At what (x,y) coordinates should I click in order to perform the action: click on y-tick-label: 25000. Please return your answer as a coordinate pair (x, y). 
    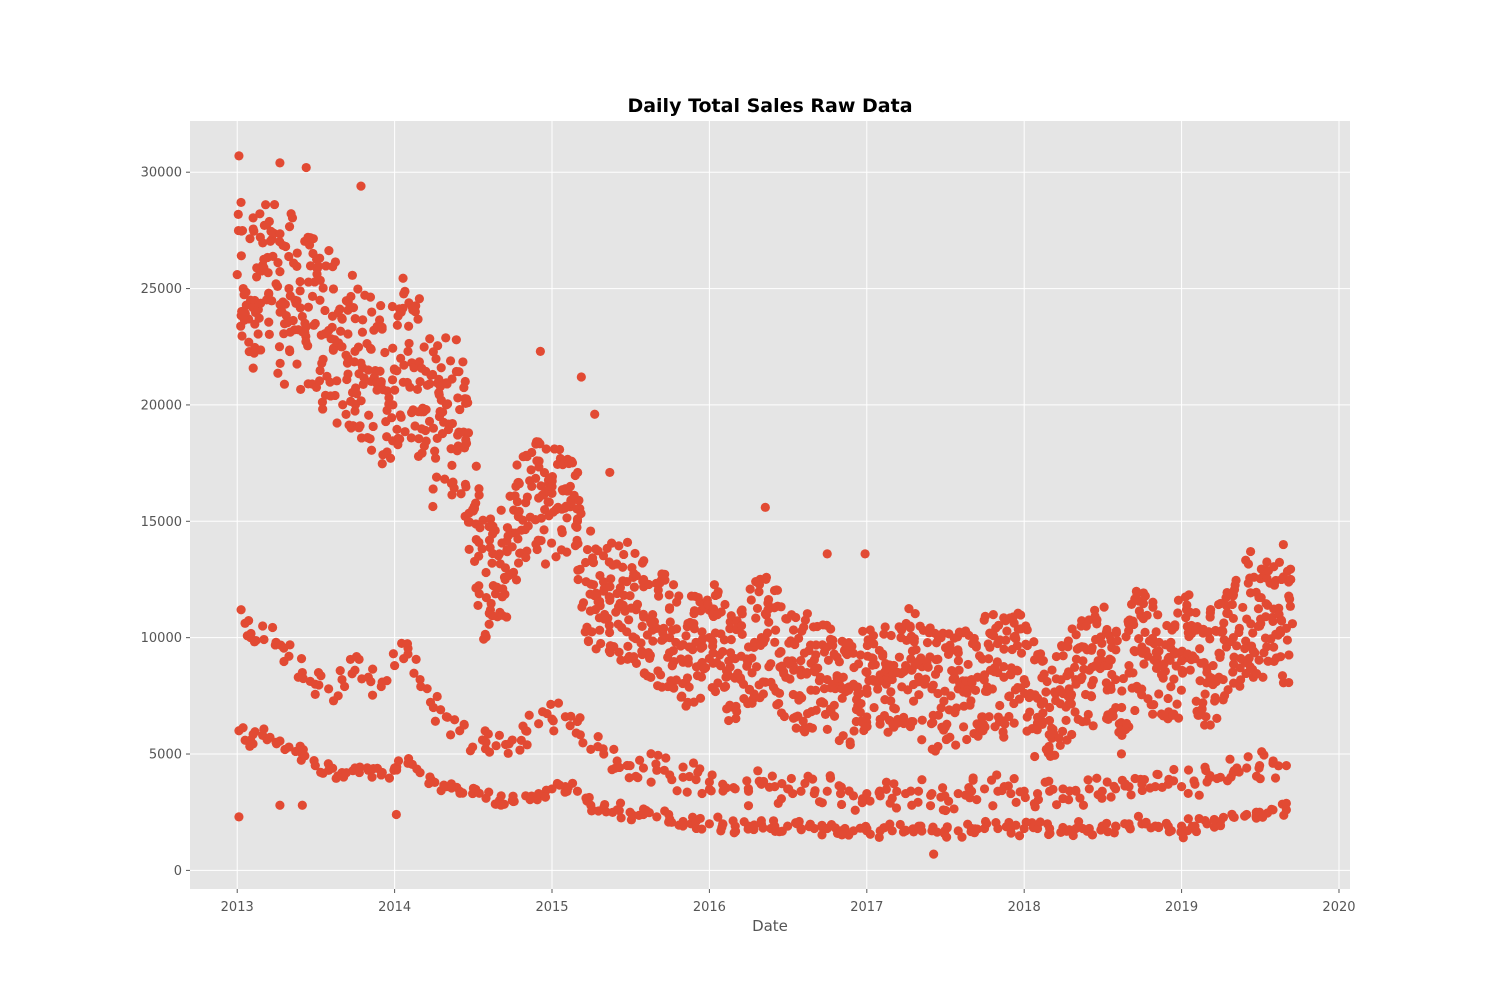
    Looking at the image, I should click on (161, 289).